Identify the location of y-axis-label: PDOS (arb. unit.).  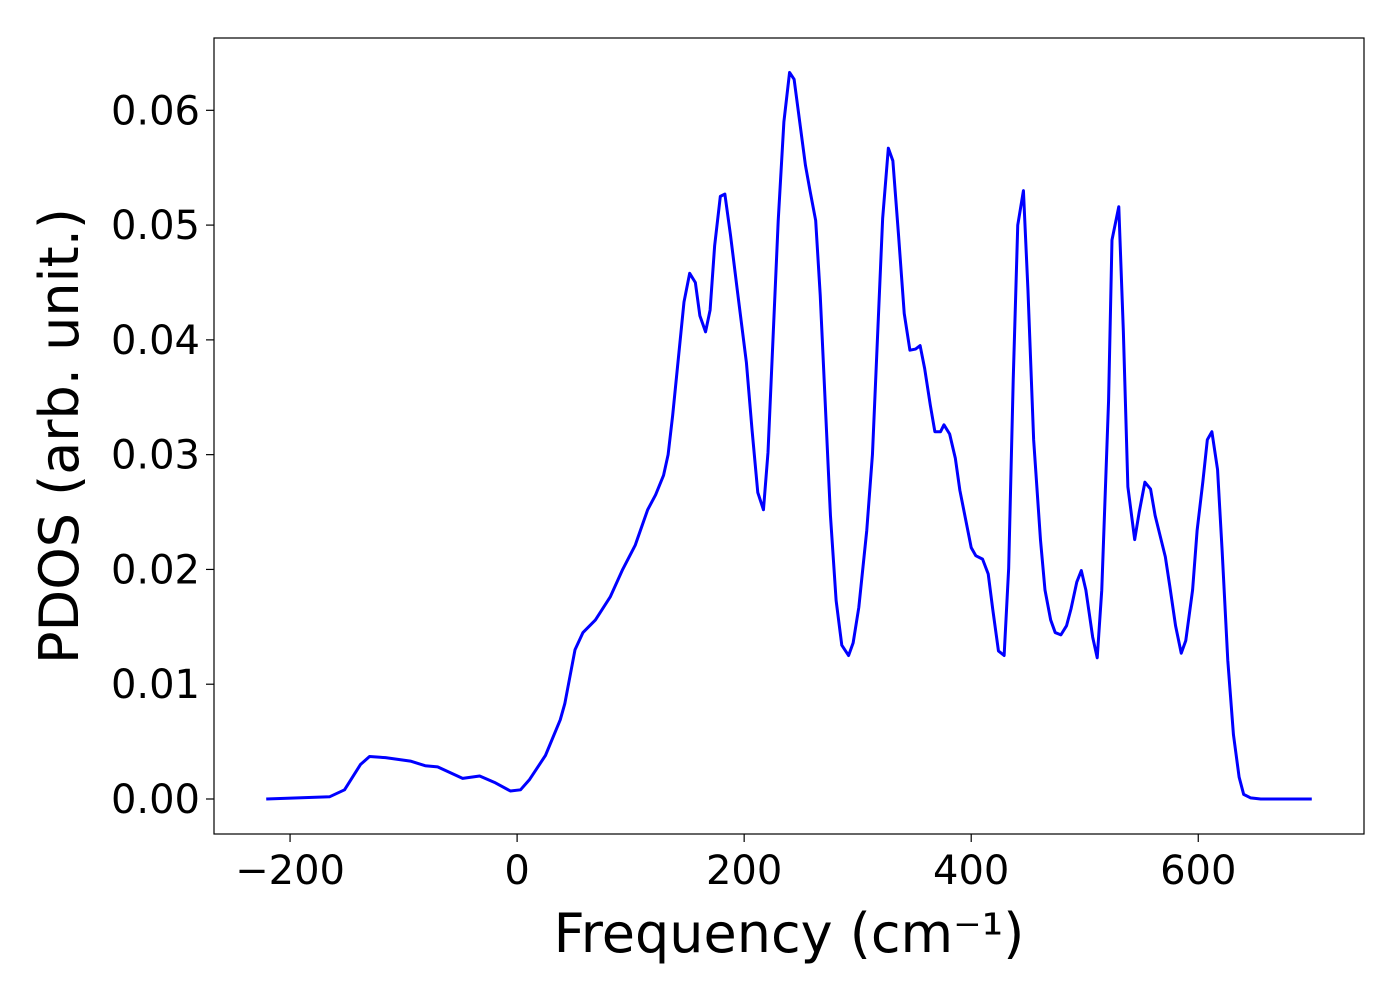
(59, 436).